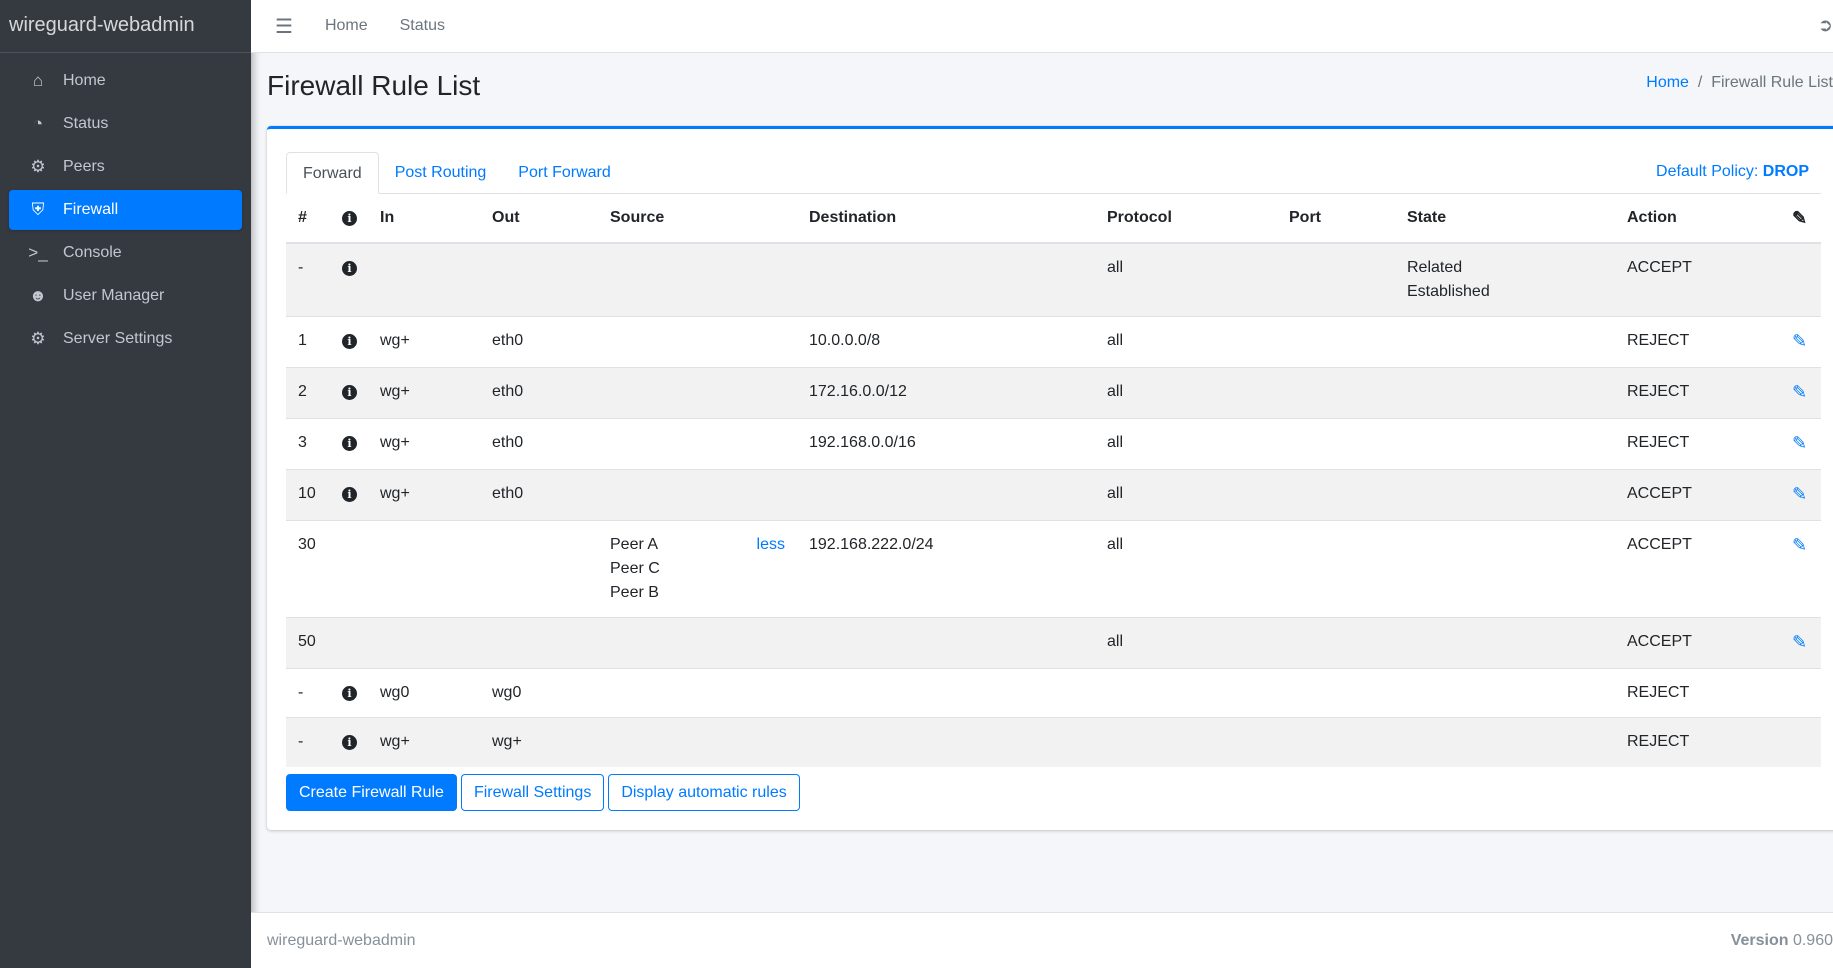 The image size is (1833, 968). Describe the element at coordinates (440, 172) in the screenshot. I see `tab-post-routing: Post Routing` at that location.